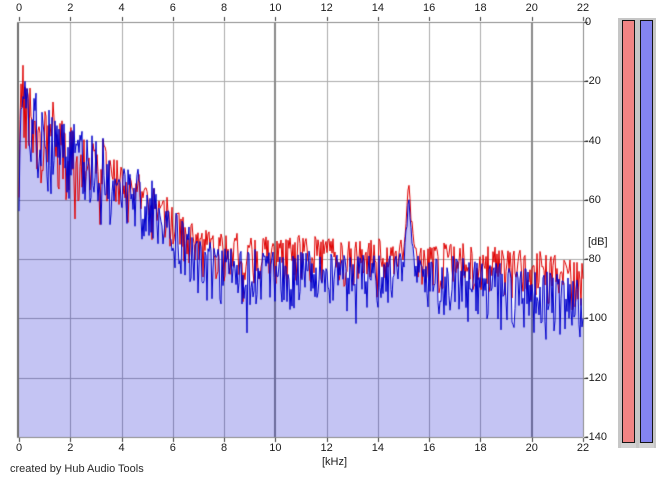  What do you see at coordinates (628, 231) in the screenshot?
I see `level-meter-left` at bounding box center [628, 231].